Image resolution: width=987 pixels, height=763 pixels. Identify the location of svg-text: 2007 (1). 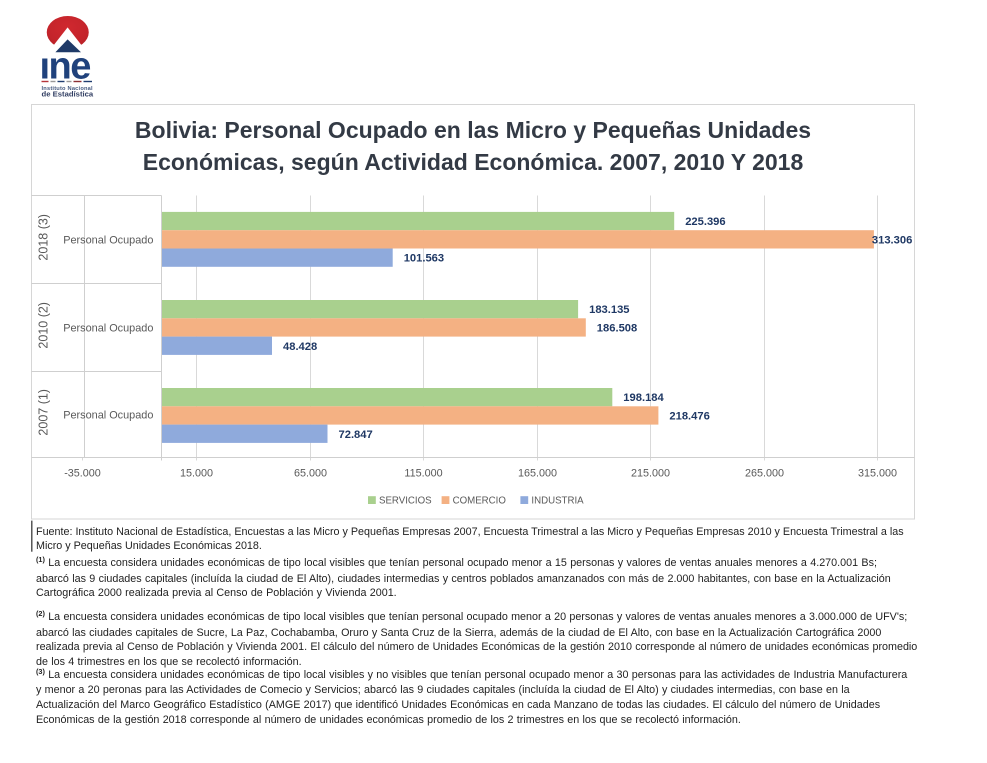
(44, 412).